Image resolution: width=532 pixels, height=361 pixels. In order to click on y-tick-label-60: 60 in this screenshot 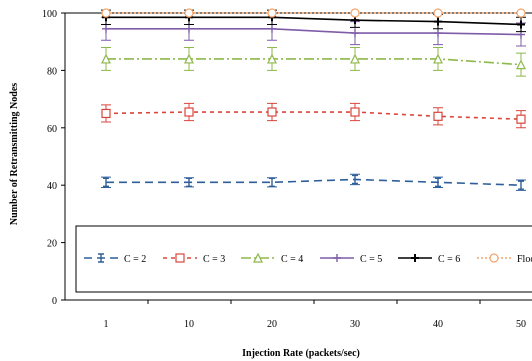, I will do `click(52, 129)`.